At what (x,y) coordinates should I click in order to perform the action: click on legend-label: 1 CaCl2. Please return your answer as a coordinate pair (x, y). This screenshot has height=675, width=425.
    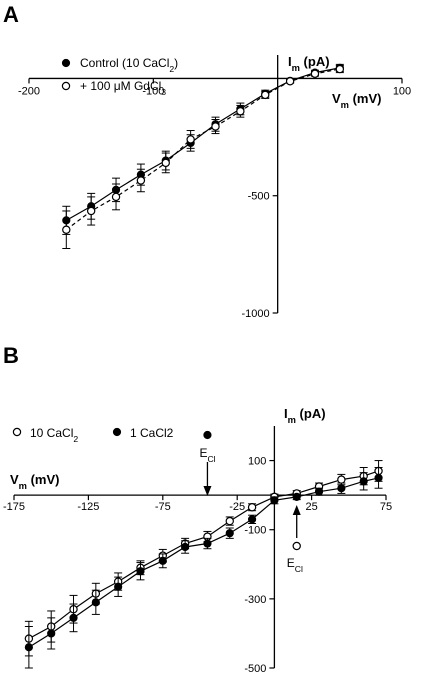
    Looking at the image, I should click on (152, 433).